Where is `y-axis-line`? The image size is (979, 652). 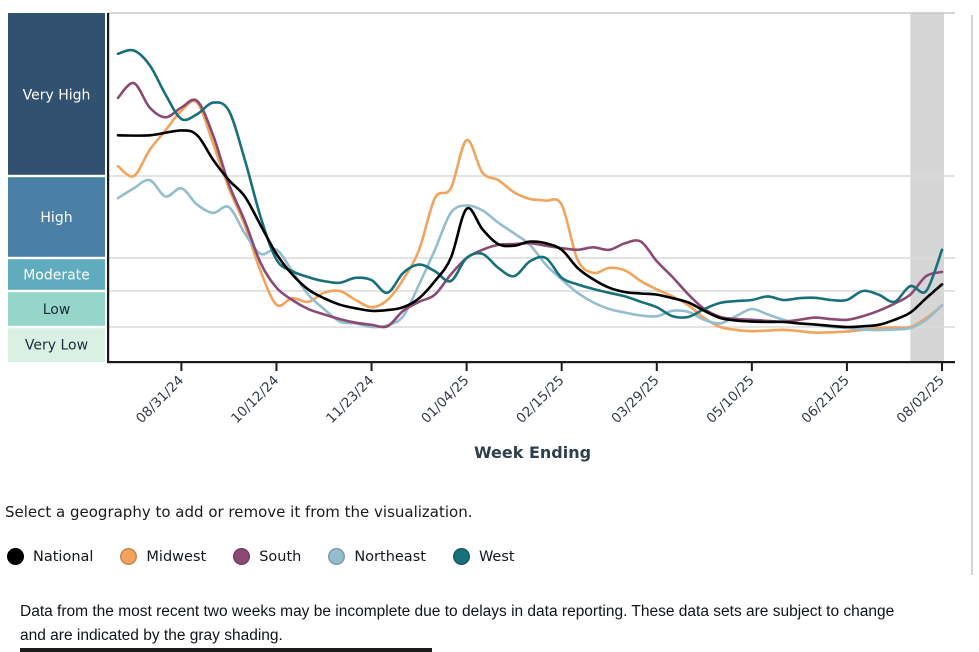
y-axis-line is located at coordinates (108, 187).